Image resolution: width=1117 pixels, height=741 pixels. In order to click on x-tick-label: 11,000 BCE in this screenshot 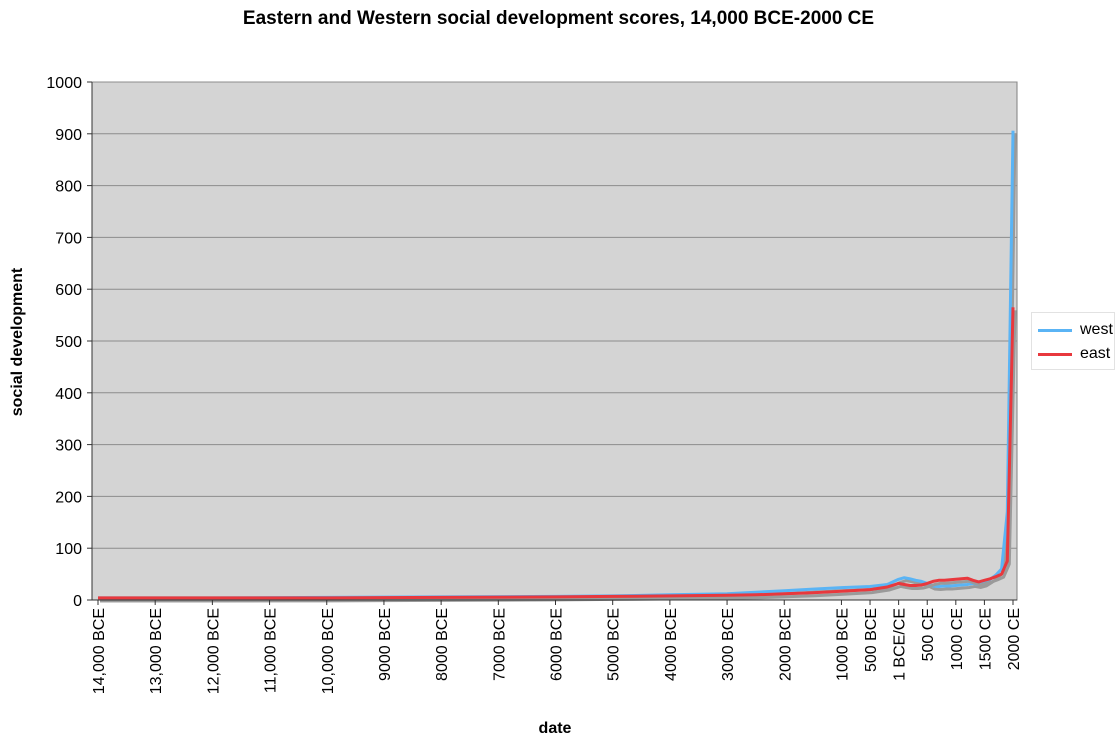, I will do `click(271, 650)`.